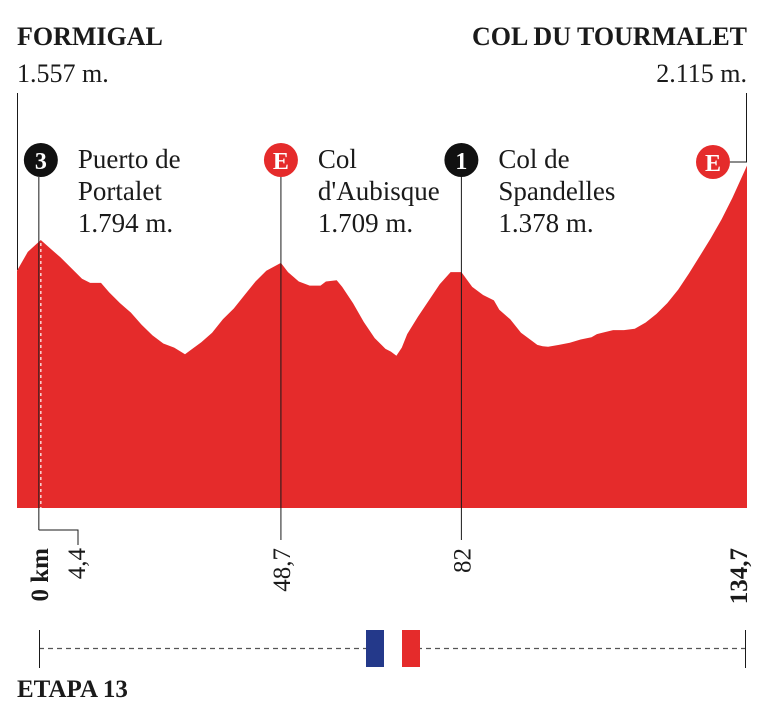 This screenshot has width=764, height=721. I want to click on france-flag-icon, so click(393, 648).